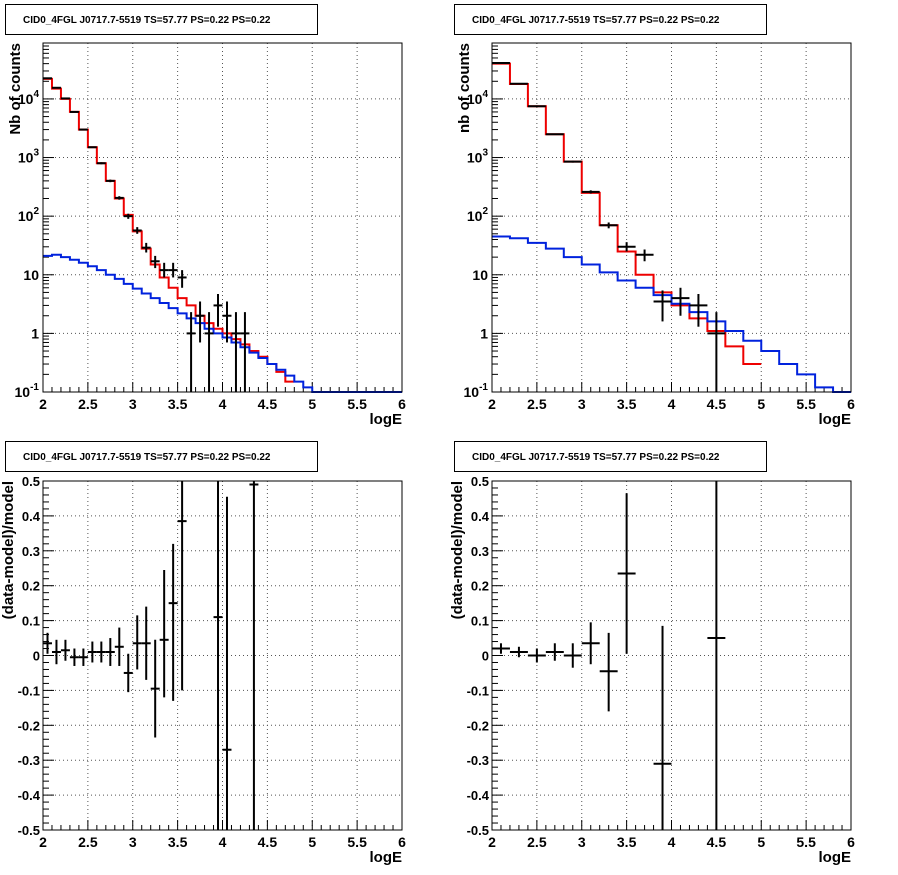 The height and width of the screenshot is (875, 898). I want to click on y-tick-label: 10², so click(29, 215).